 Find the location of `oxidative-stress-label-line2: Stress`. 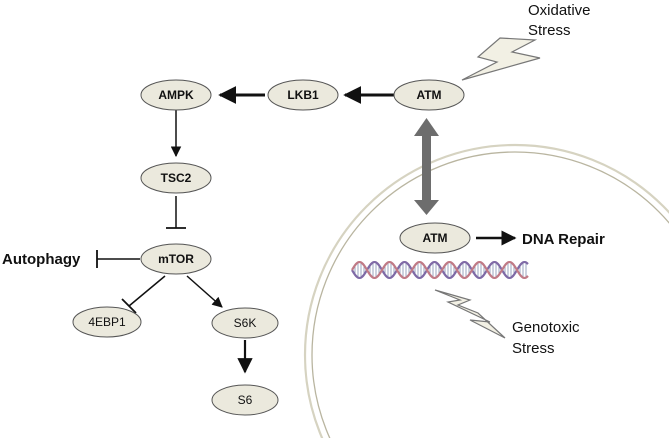

oxidative-stress-label-line2: Stress is located at coordinates (549, 30).